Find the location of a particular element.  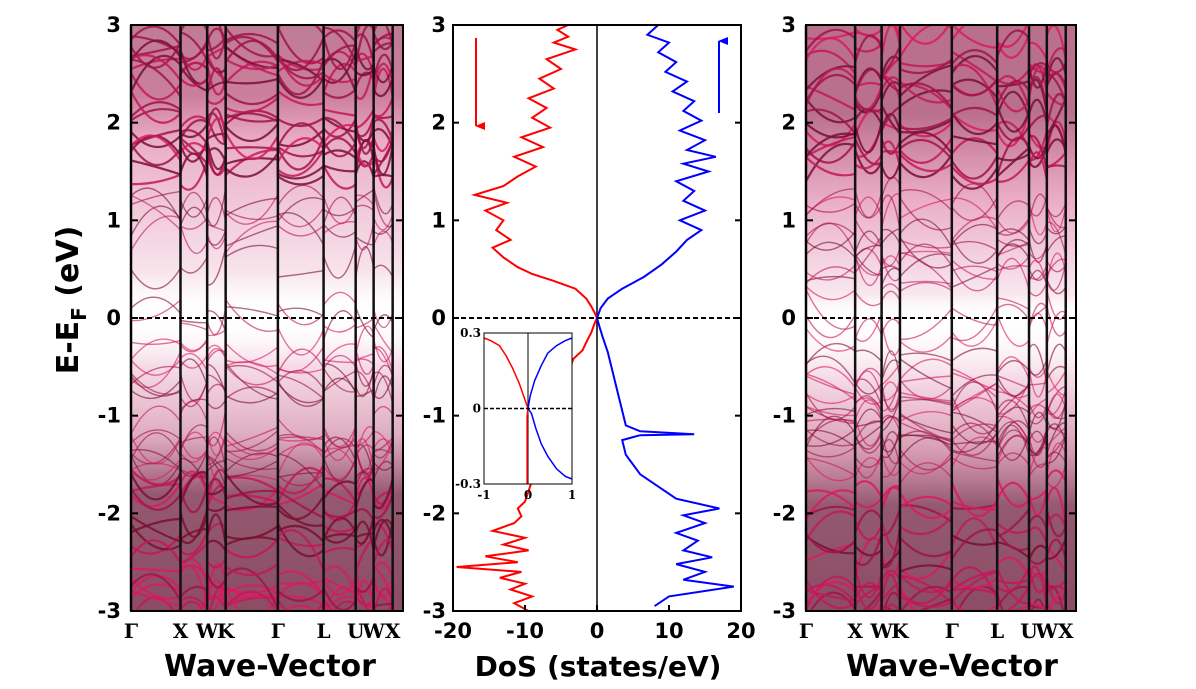

inset-y-tick-label: 0.3 is located at coordinates (470, 333).